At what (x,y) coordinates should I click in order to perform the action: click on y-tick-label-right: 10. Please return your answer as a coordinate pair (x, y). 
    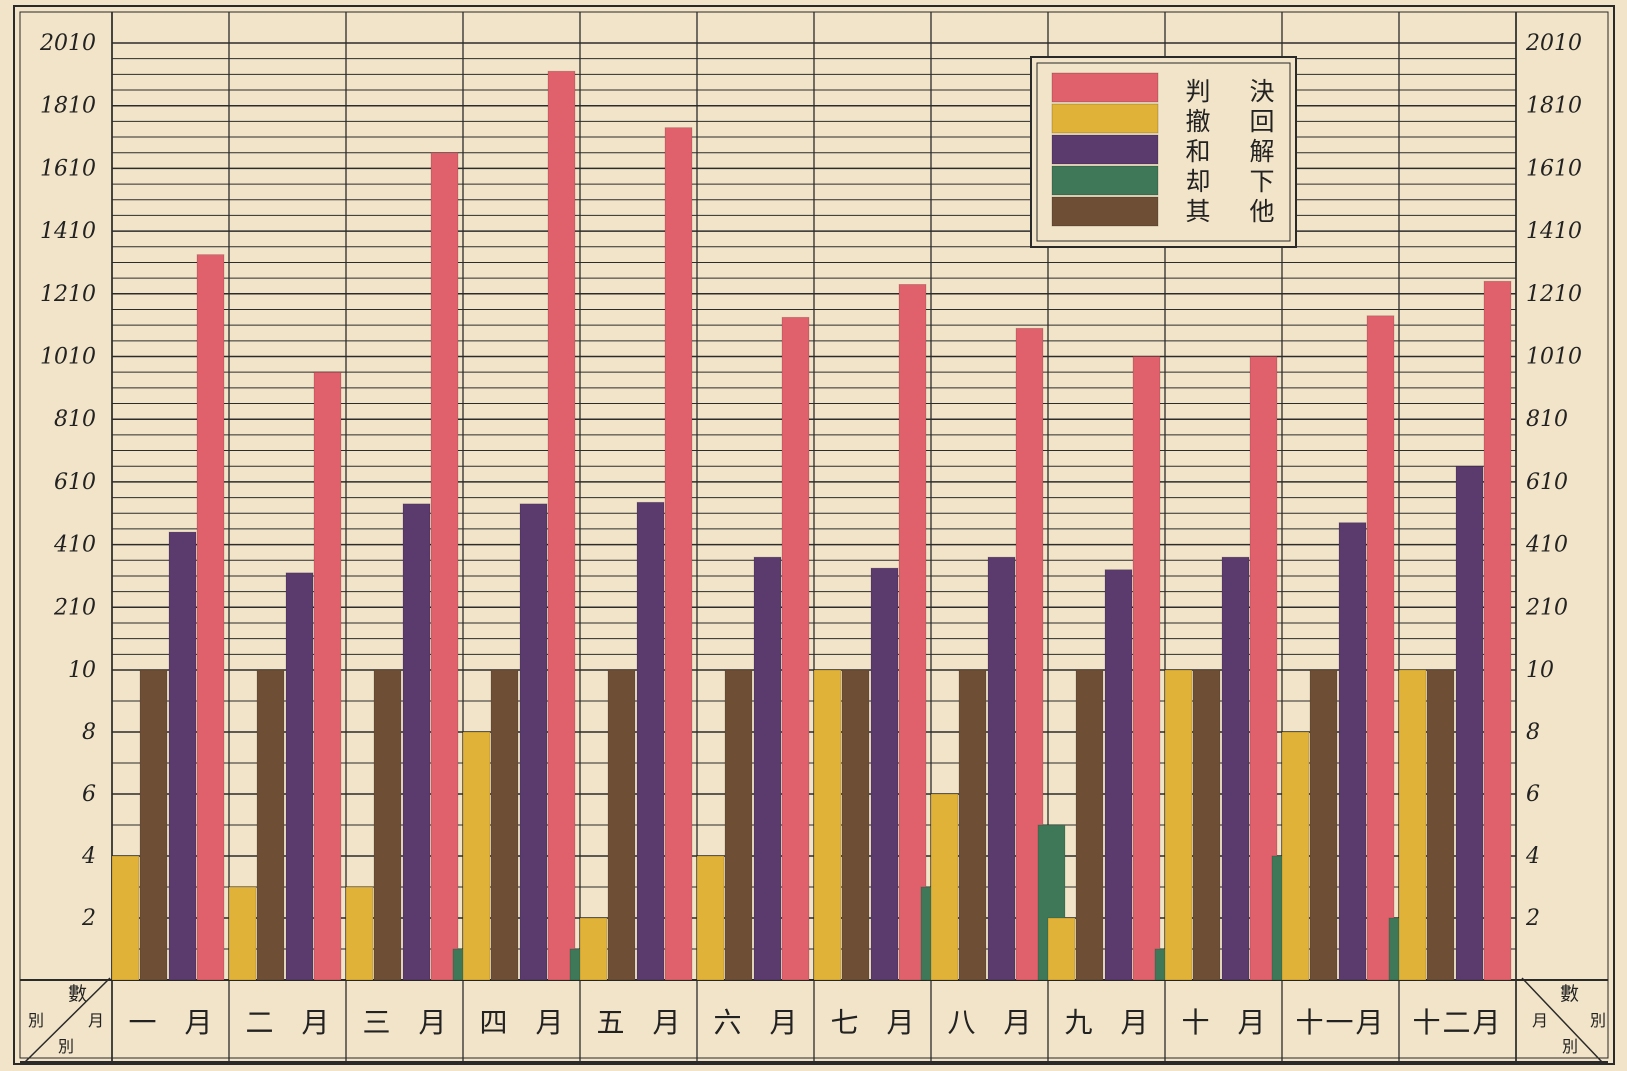
    Looking at the image, I should click on (1540, 670).